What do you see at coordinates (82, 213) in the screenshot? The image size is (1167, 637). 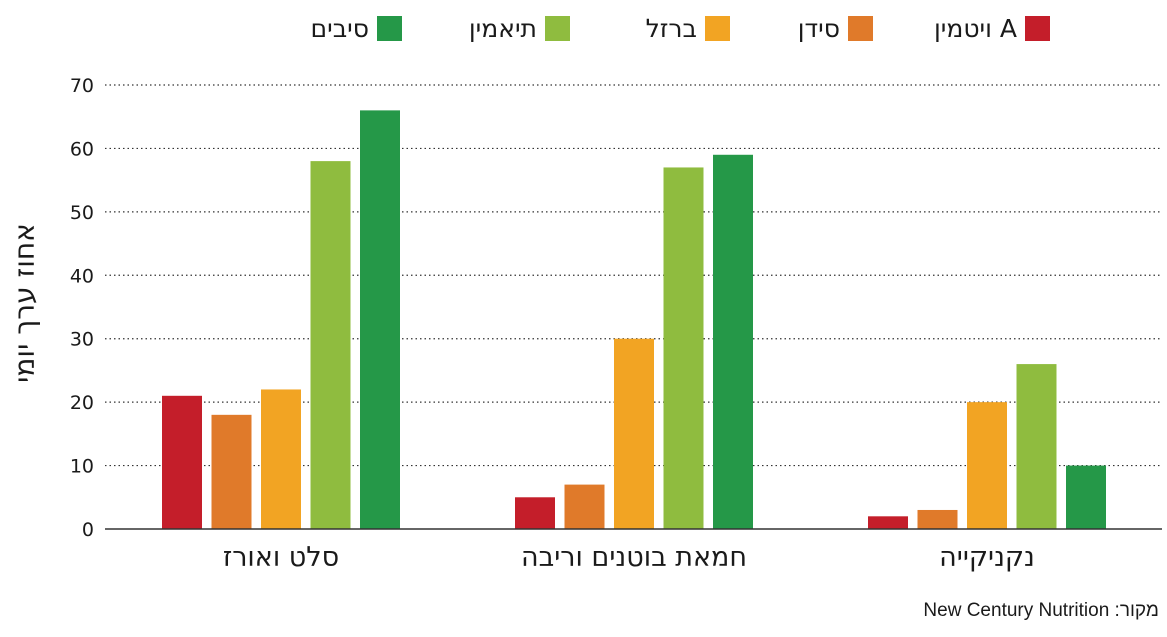 I see `y-tick-label-50: 50` at bounding box center [82, 213].